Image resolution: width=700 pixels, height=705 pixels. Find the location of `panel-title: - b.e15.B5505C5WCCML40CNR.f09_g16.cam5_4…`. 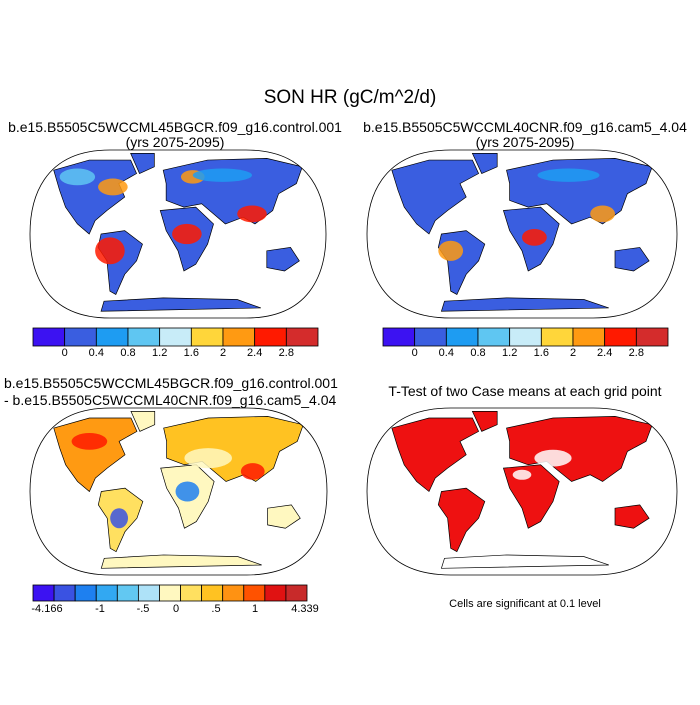

panel-title: - b.e15.B5505C5WCCML40CNR.f09_g16.cam5_4… is located at coordinates (170, 400).